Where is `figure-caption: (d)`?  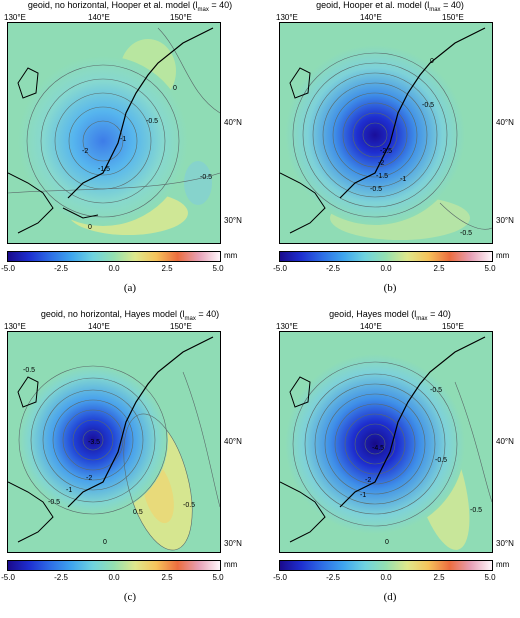
figure-caption: (d) is located at coordinates (390, 597).